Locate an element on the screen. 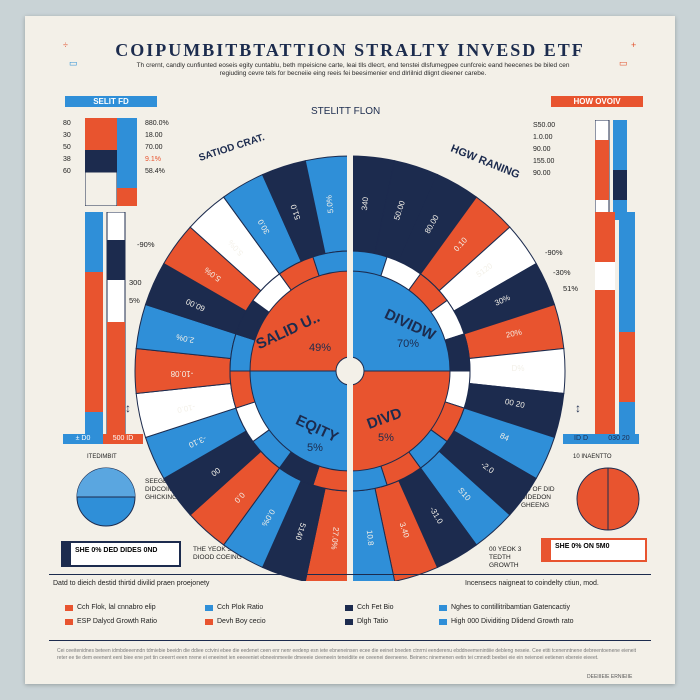  legend-label-1: Cch Flok, lal cnnabro elip is located at coordinates (116, 607).